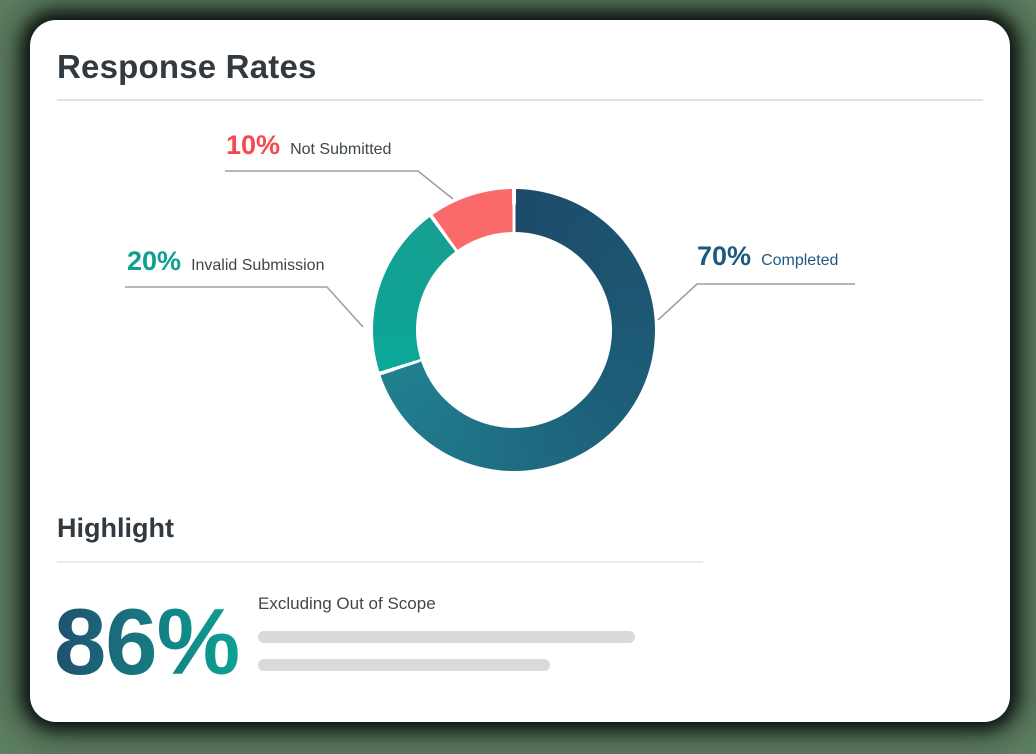 The width and height of the screenshot is (1036, 754). I want to click on not-submitted-percent: 10%, so click(253, 145).